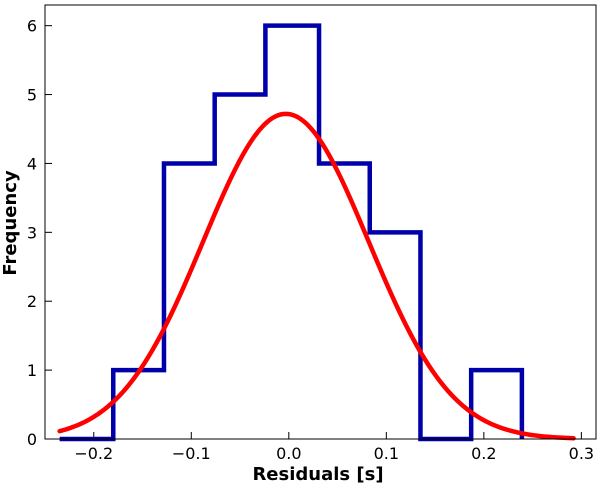 This screenshot has width=603, height=486. Describe the element at coordinates (32, 301) in the screenshot. I see `y-tick-label: 2` at that location.